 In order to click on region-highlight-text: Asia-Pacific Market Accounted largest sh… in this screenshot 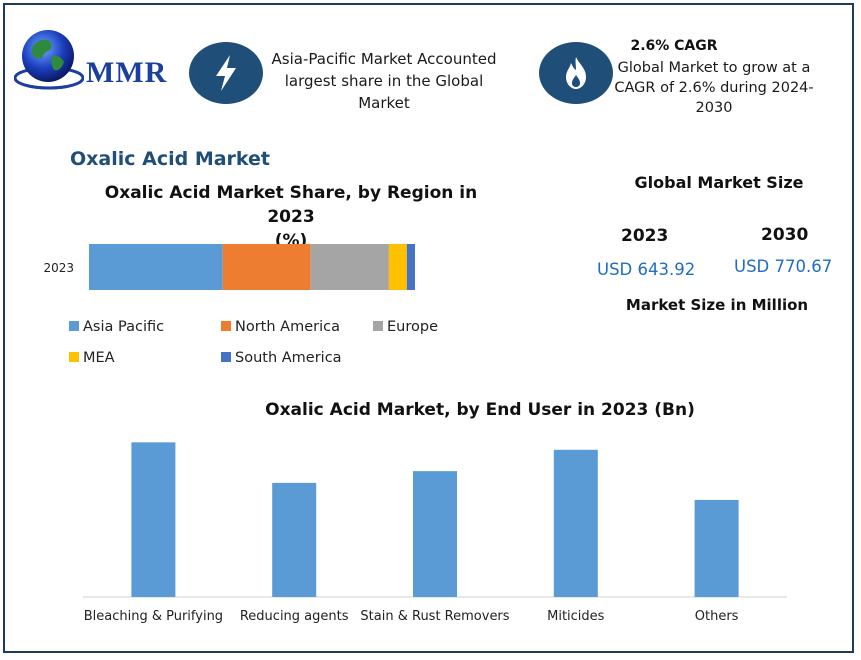, I will do `click(384, 81)`.